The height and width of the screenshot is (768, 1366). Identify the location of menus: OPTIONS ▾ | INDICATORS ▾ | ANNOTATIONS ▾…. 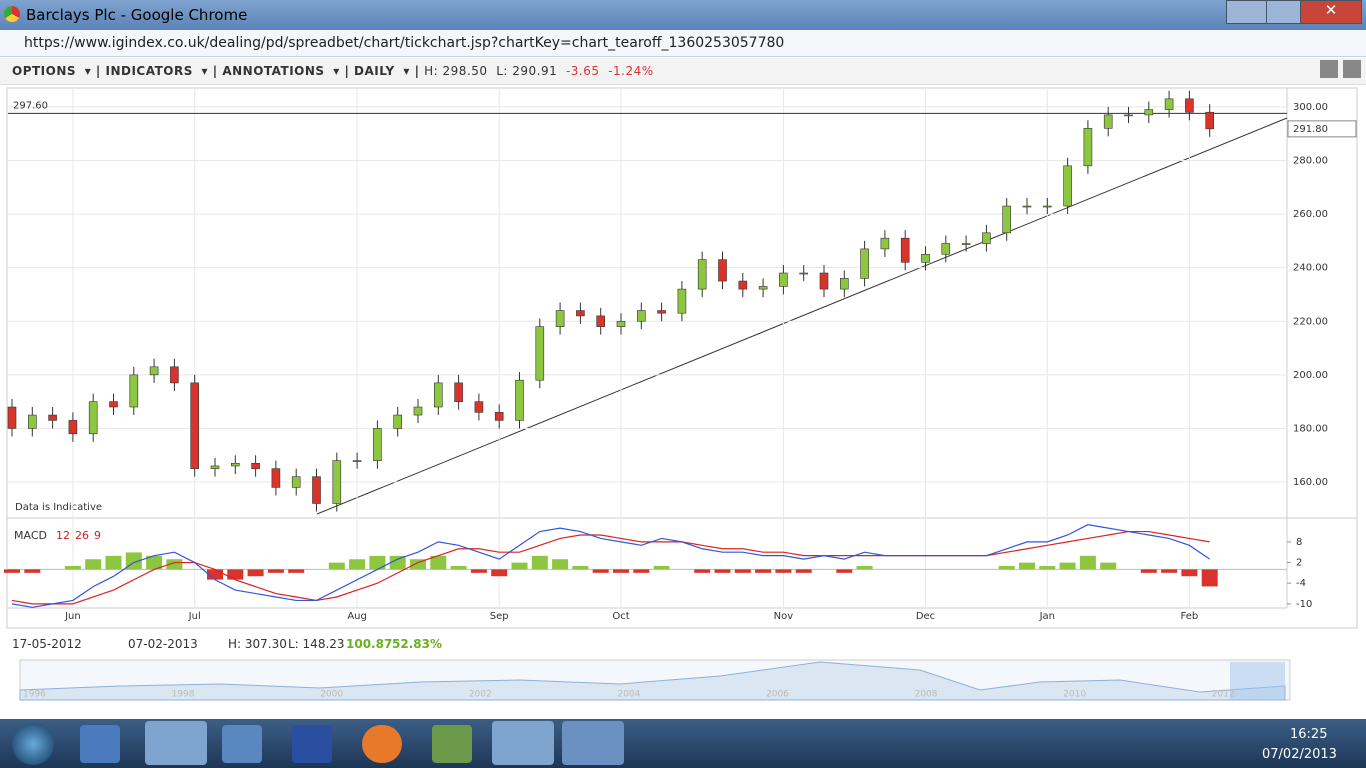
(333, 71).